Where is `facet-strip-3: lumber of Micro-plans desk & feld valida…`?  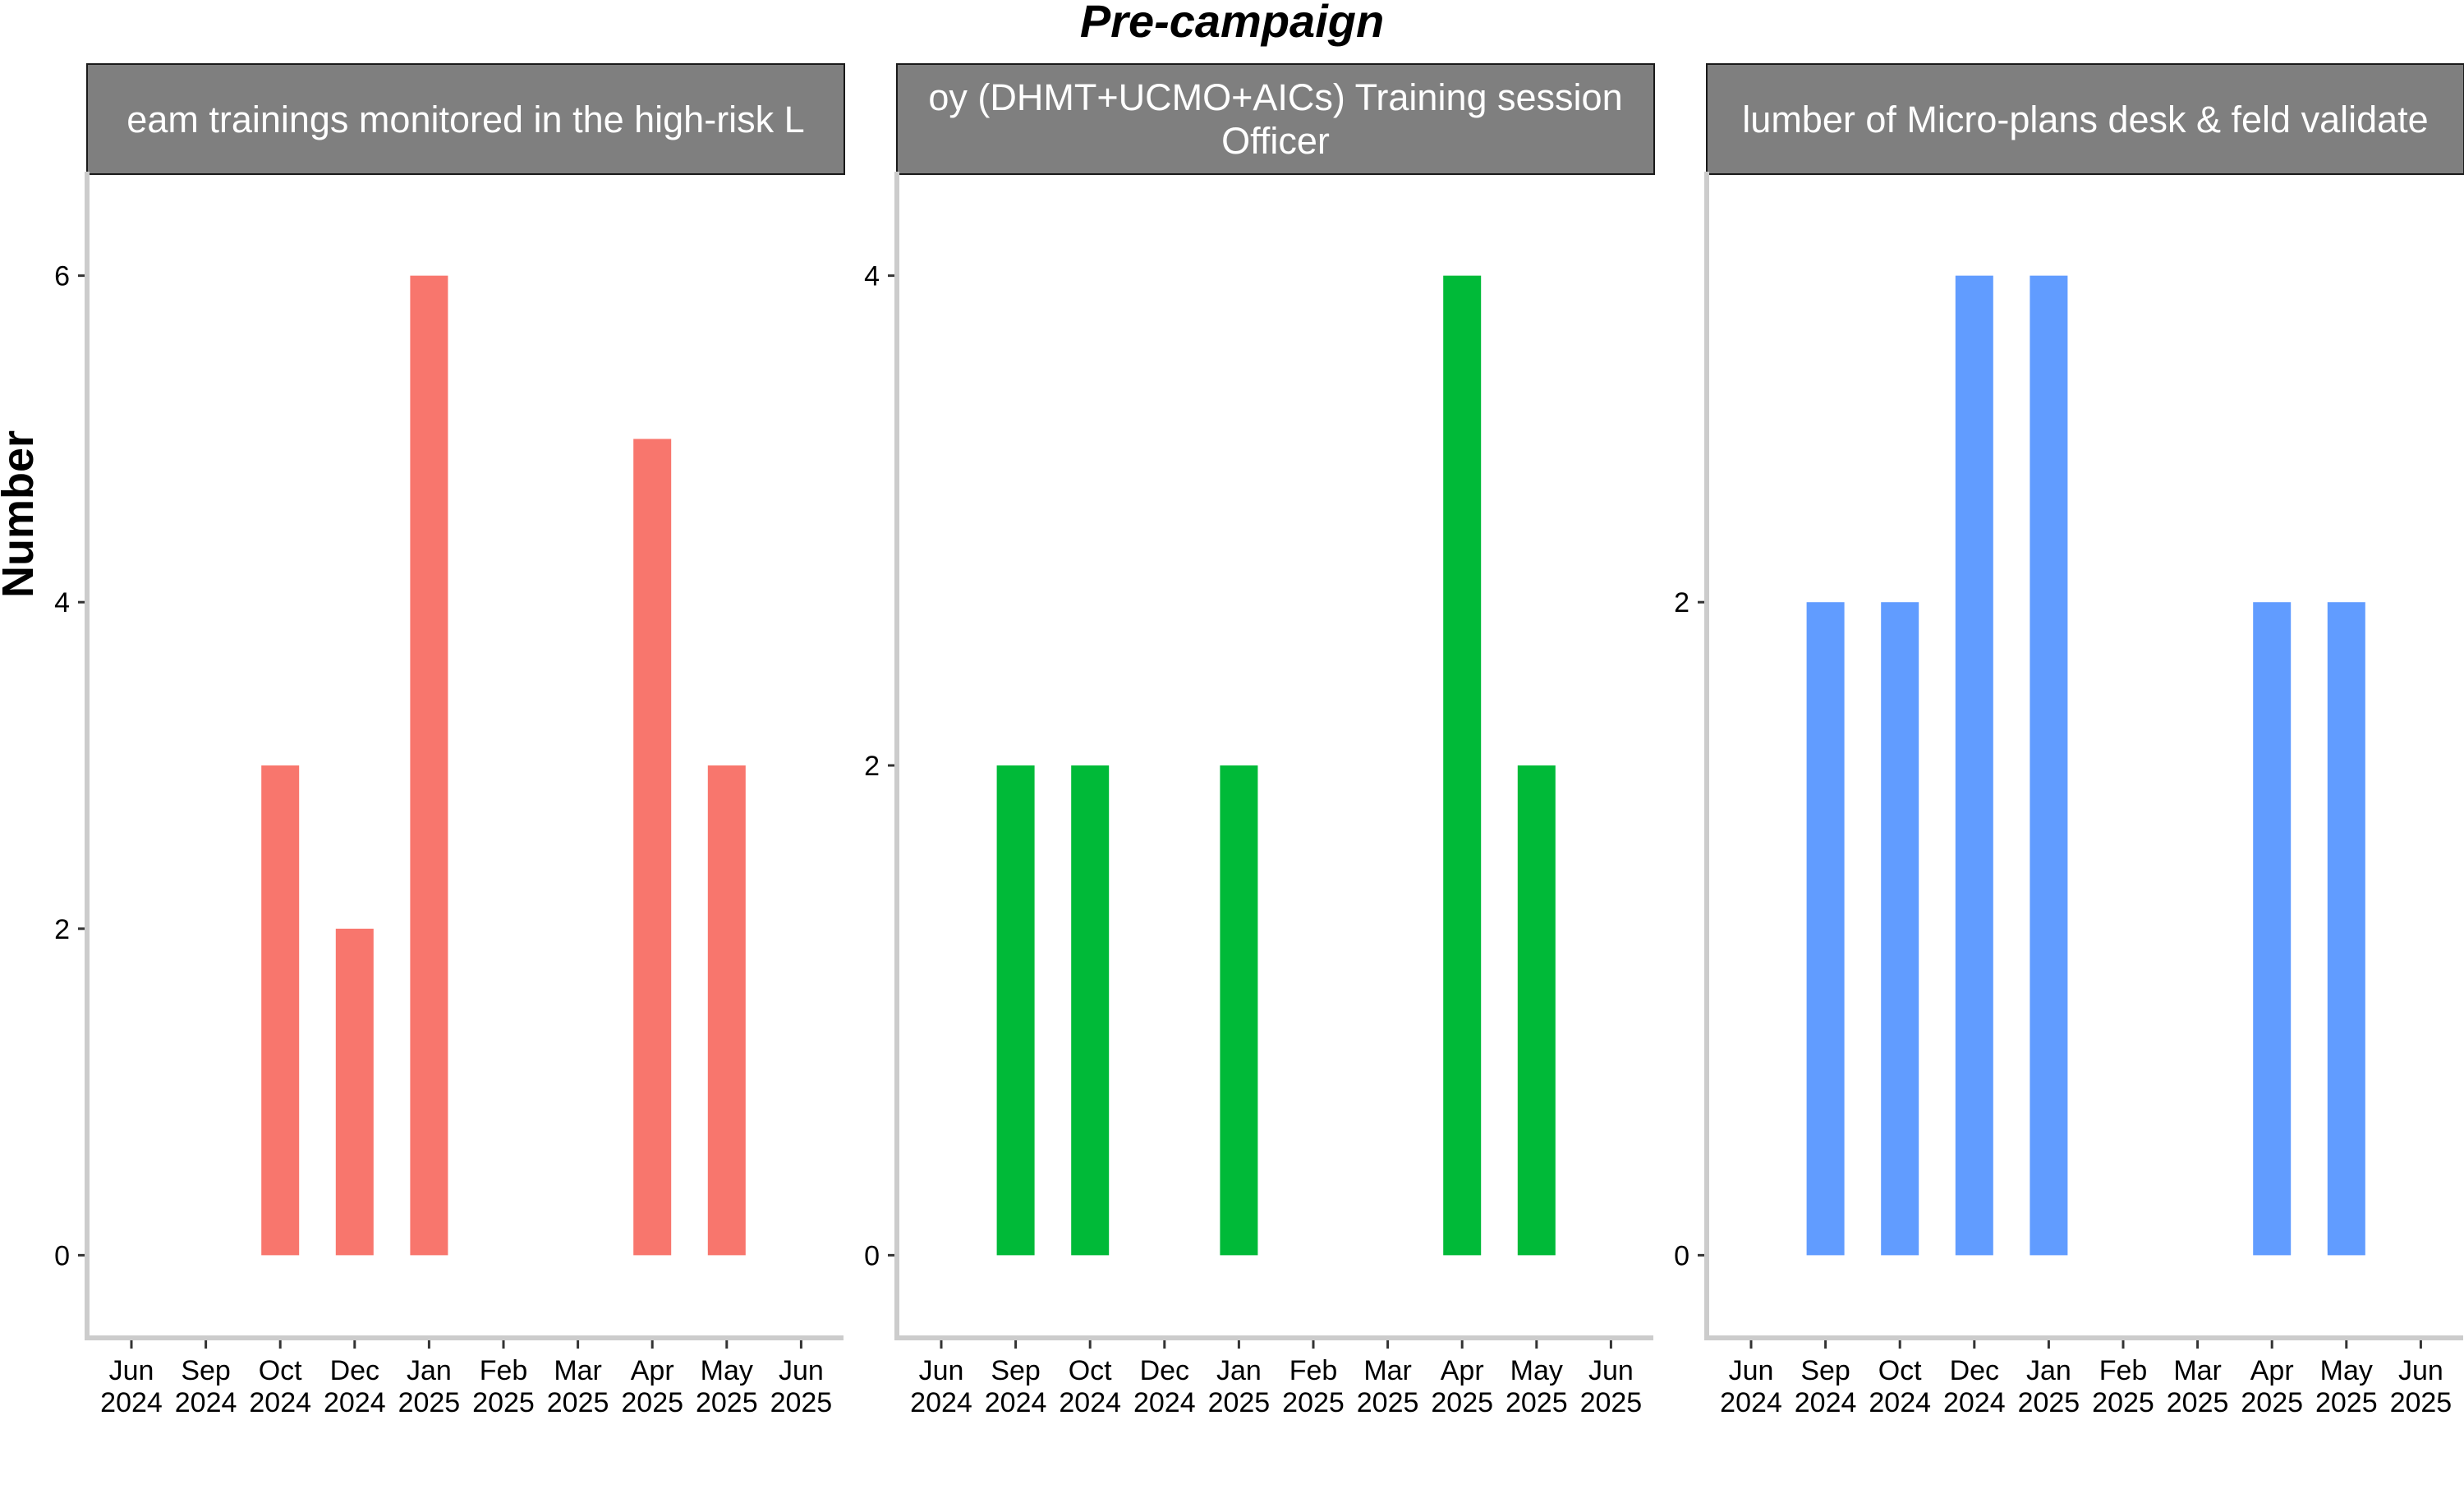
facet-strip-3: lumber of Micro-plans desk & feld valida… is located at coordinates (2085, 119).